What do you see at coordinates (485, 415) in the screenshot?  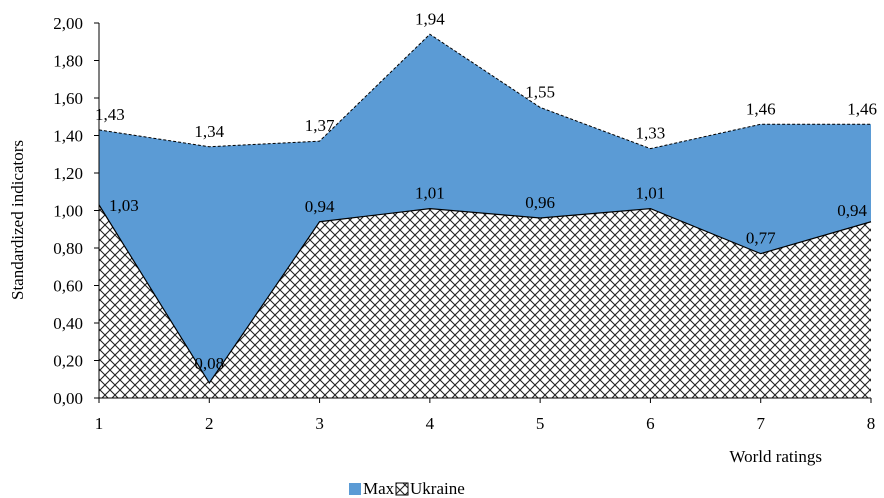 I see `x-axis: 1 2 3 4 5 6 7 8` at bounding box center [485, 415].